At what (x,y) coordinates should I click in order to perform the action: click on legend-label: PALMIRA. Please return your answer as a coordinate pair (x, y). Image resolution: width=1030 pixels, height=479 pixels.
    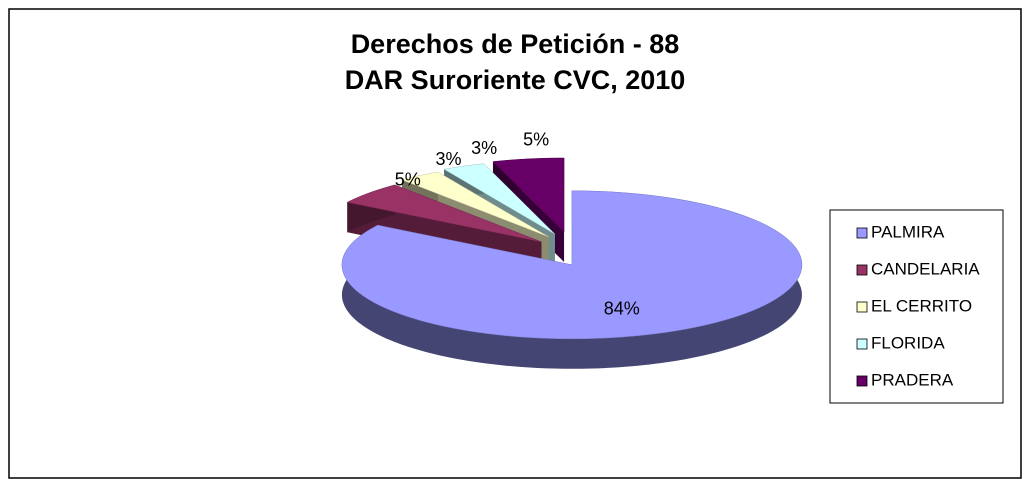
    Looking at the image, I should click on (908, 231).